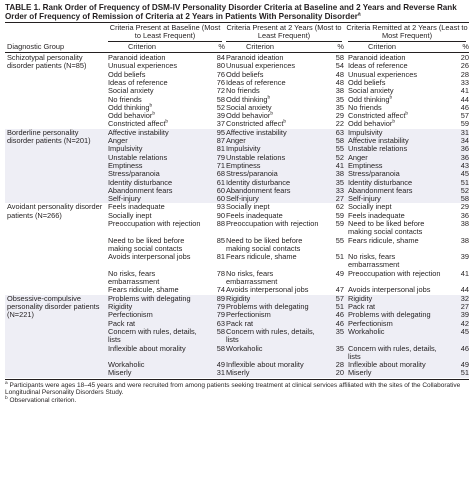 This screenshot has width=474, height=485. What do you see at coordinates (220, 323) in the screenshot?
I see `percent-cell: 63` at bounding box center [220, 323].